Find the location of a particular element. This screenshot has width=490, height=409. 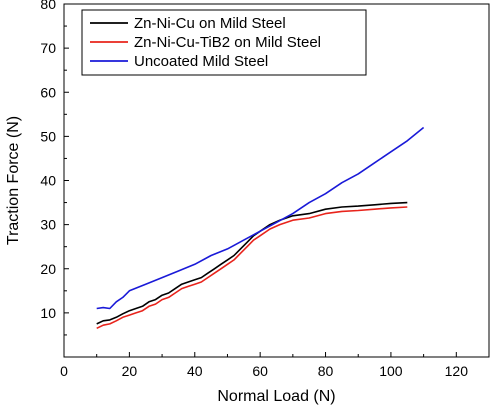

x-tick-label: 100 is located at coordinates (391, 371).